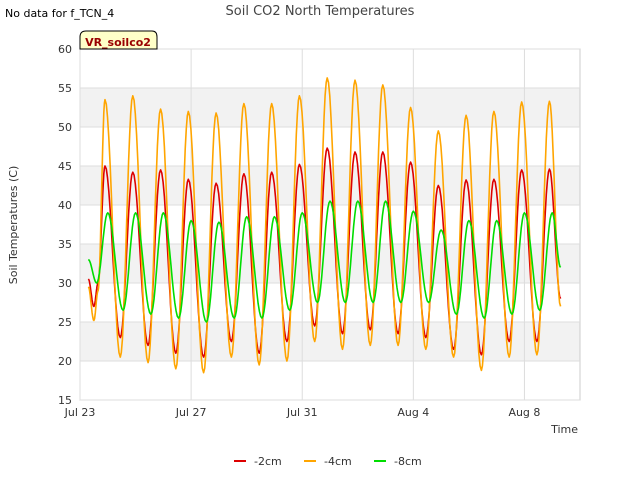 The image size is (640, 485). I want to click on badge: VR_soilco2, so click(118, 40).